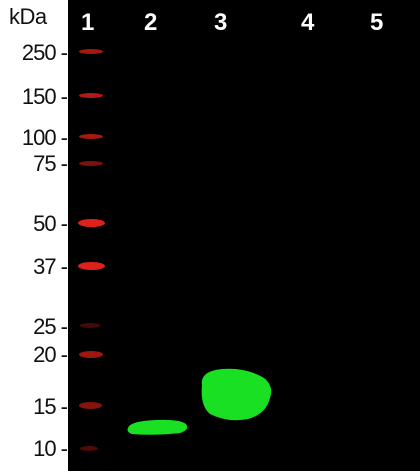 This screenshot has height=471, width=420. Describe the element at coordinates (44, 52) in the screenshot. I see `mw-label-250: 250 -` at that location.